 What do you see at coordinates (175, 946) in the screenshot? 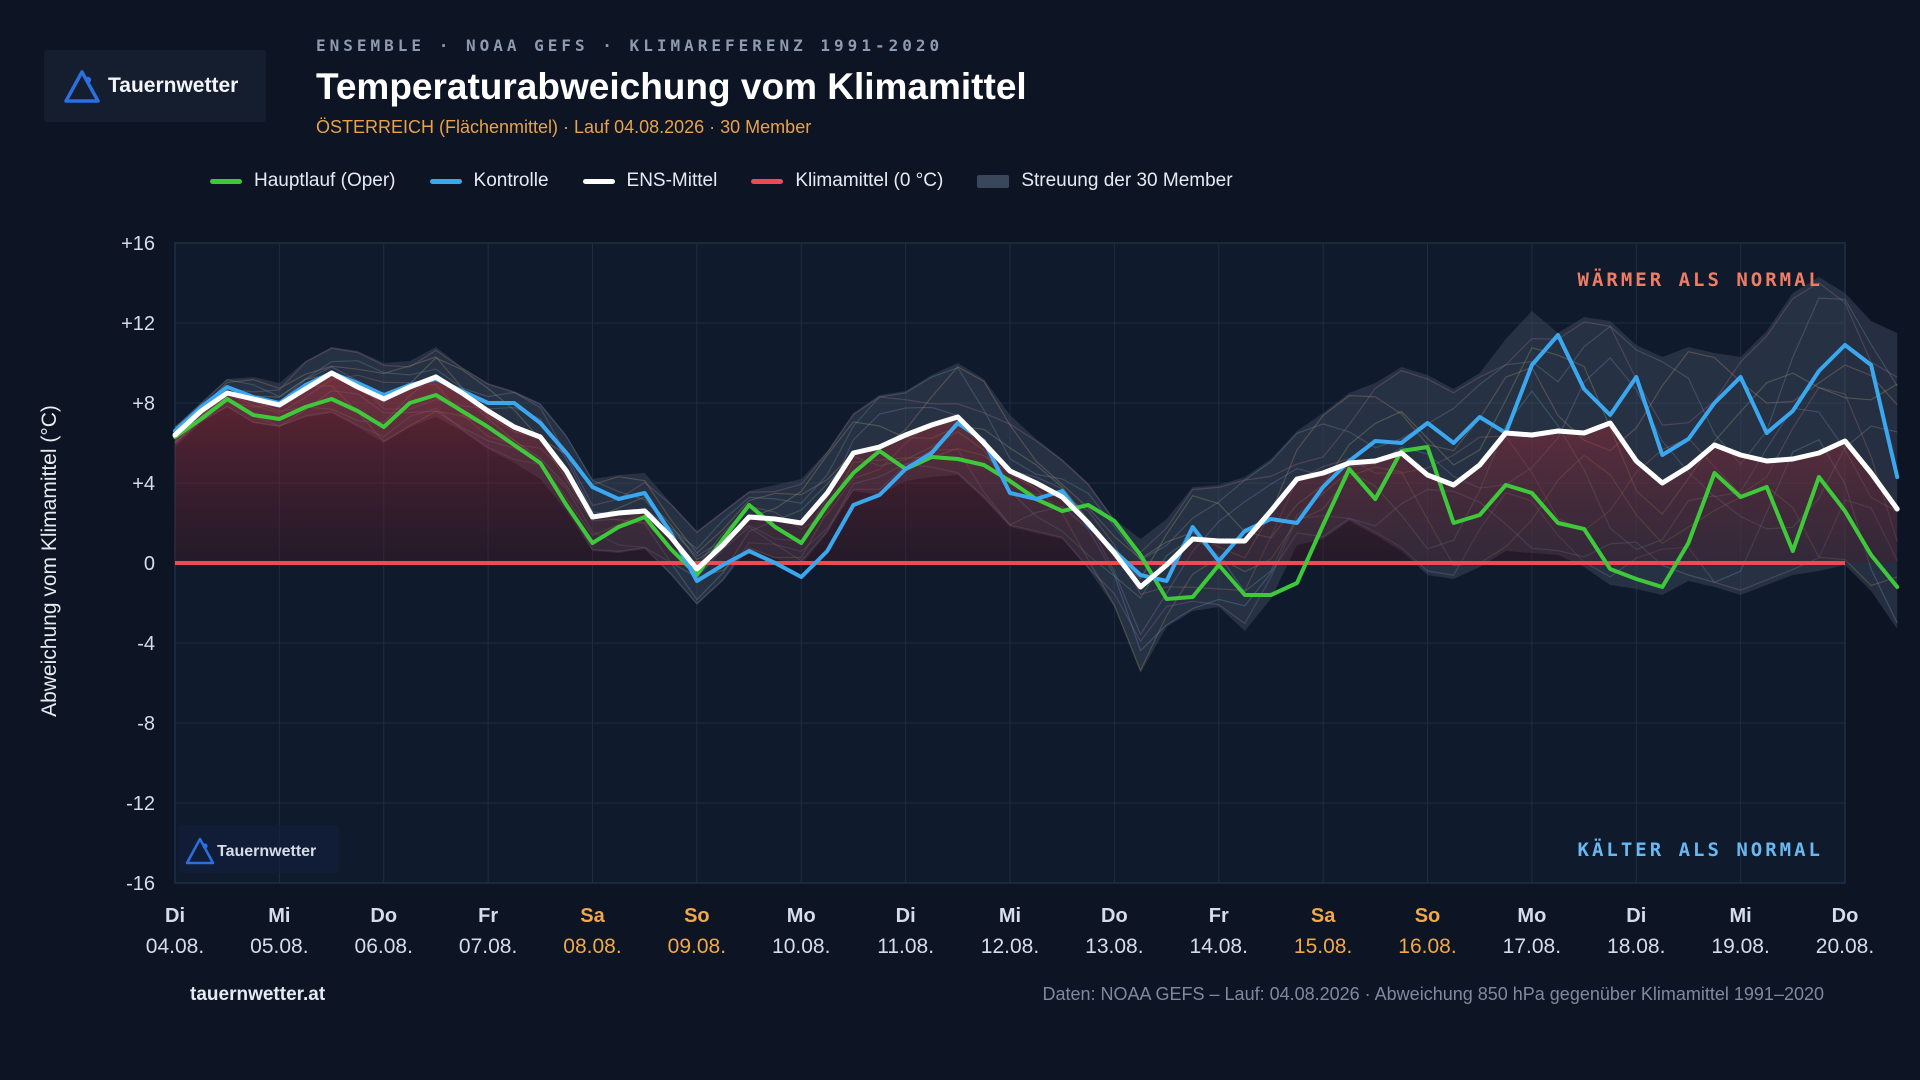
I see `x-tick-date: 04.08.` at bounding box center [175, 946].